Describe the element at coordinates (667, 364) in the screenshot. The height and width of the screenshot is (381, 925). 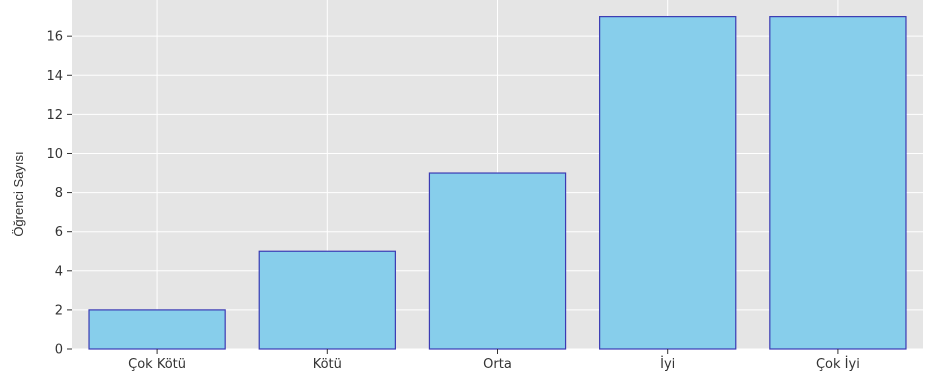
I see `x-tick-label: İyi` at that location.